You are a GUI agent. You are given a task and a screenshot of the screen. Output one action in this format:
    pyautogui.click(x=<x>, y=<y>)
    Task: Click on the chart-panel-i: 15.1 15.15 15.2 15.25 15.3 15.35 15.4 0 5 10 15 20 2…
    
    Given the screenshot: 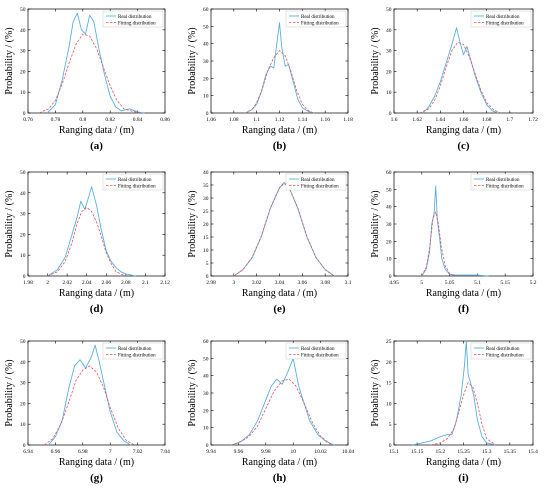 What is the action you would take?
    pyautogui.click(x=454, y=411)
    